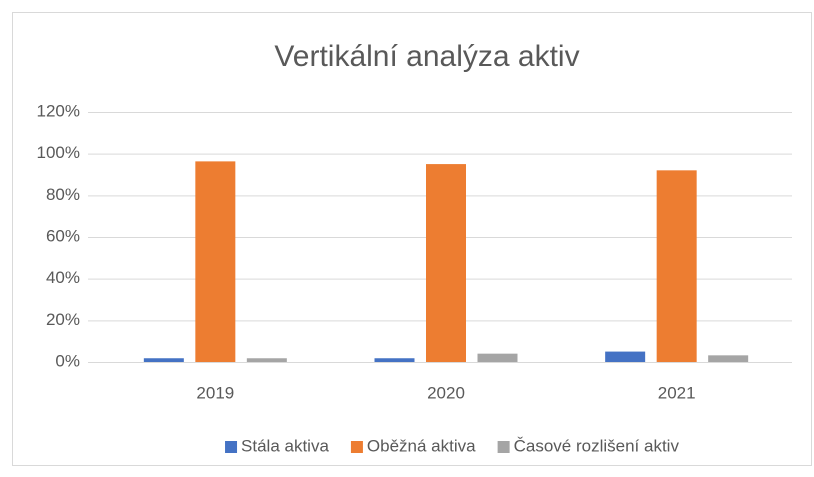  What do you see at coordinates (63, 194) in the screenshot?
I see `y-tick-label: 80%` at bounding box center [63, 194].